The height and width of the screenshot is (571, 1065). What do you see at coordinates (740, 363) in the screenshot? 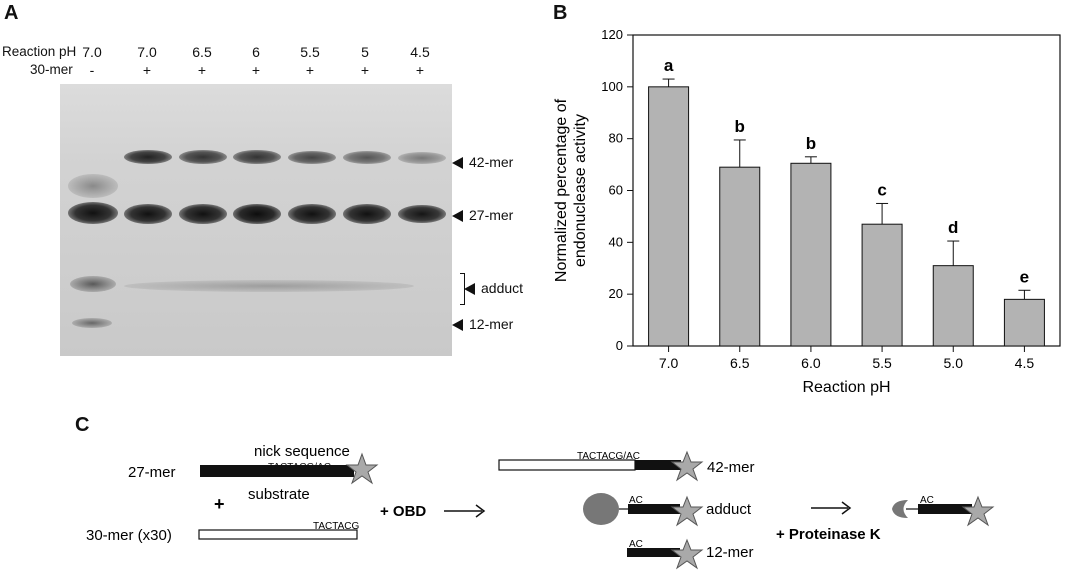
I see `x-tick-label: 6.5` at bounding box center [740, 363].